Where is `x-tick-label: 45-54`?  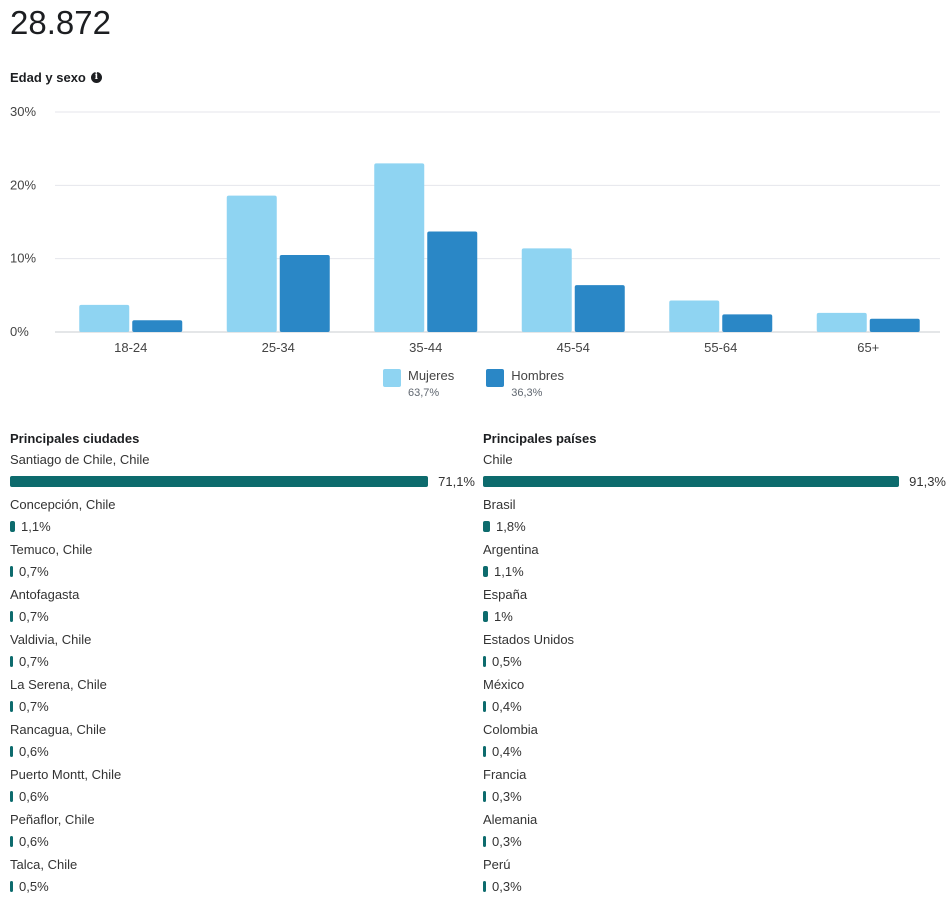
x-tick-label: 45-54 is located at coordinates (573, 347).